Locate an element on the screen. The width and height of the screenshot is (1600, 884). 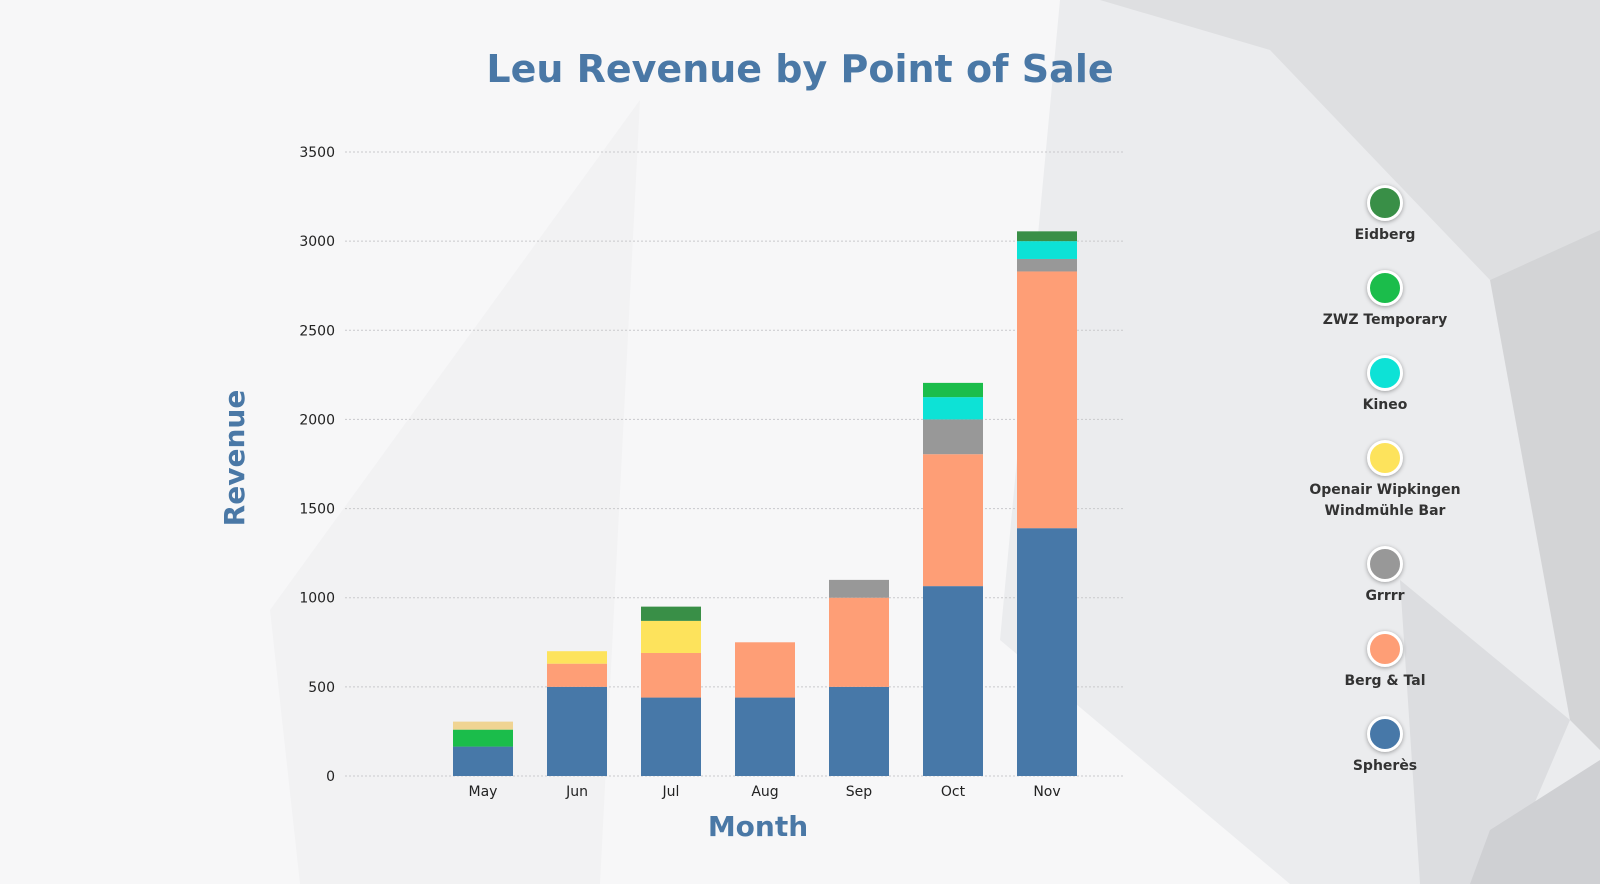
x-tick-label: Sep is located at coordinates (859, 792).